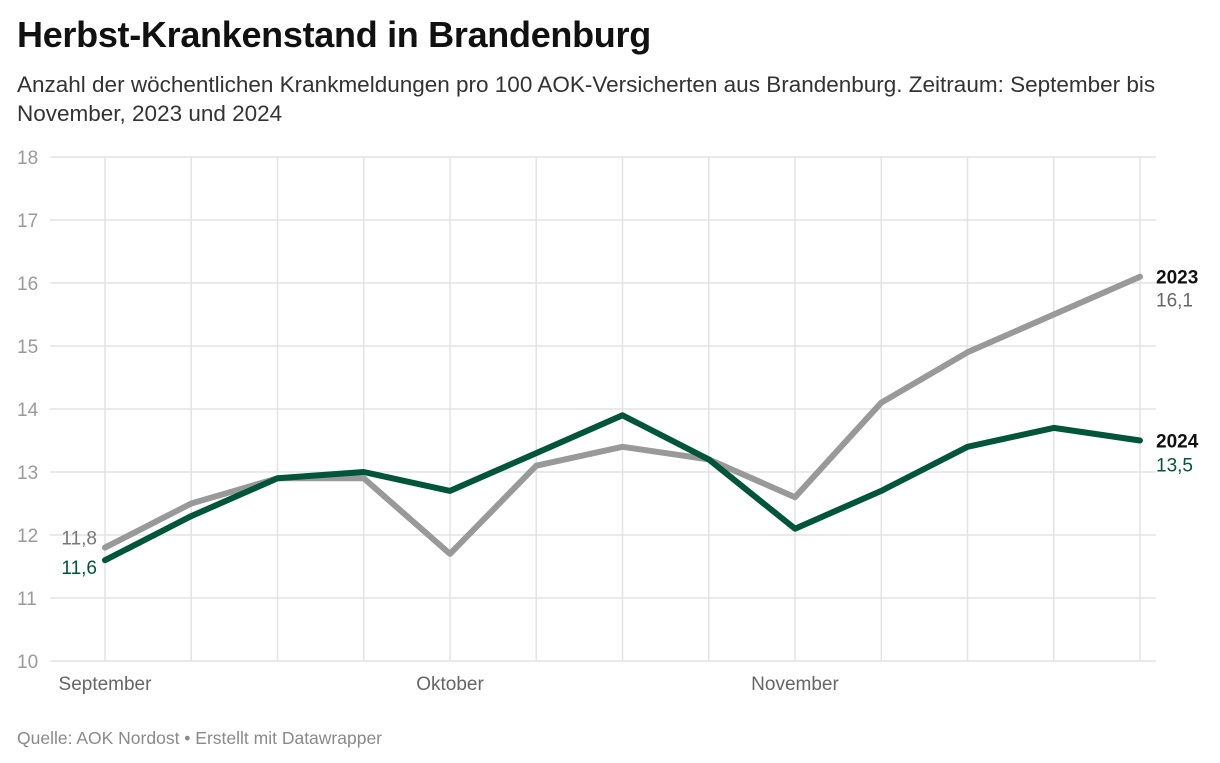 Image resolution: width=1220 pixels, height=763 pixels. Describe the element at coordinates (27, 662) in the screenshot. I see `y-tick-label: 10` at that location.